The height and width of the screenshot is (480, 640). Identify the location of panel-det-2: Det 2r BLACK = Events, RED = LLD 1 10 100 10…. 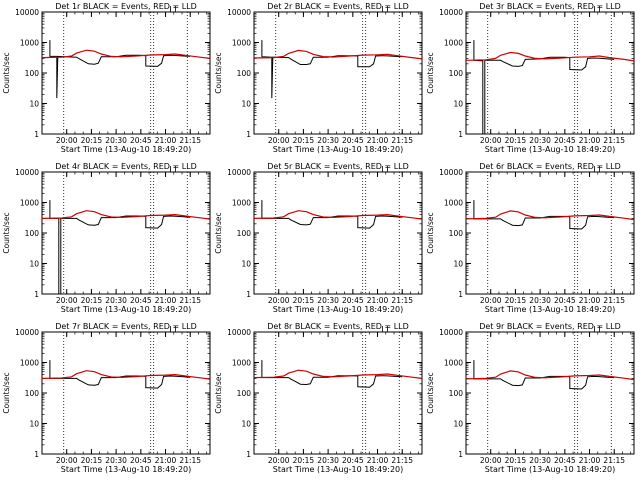
(318, 78).